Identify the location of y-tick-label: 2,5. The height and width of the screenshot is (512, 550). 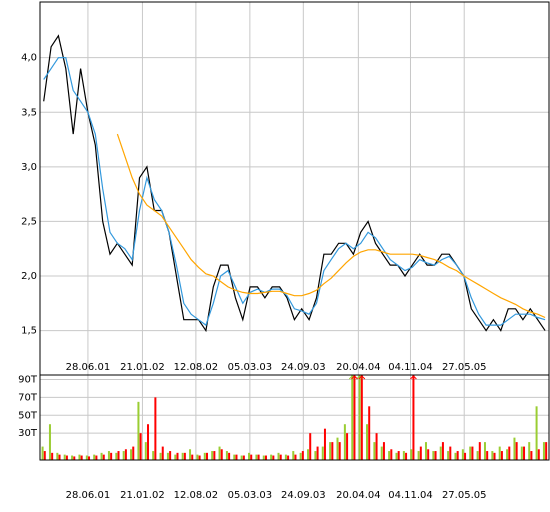
(29, 221).